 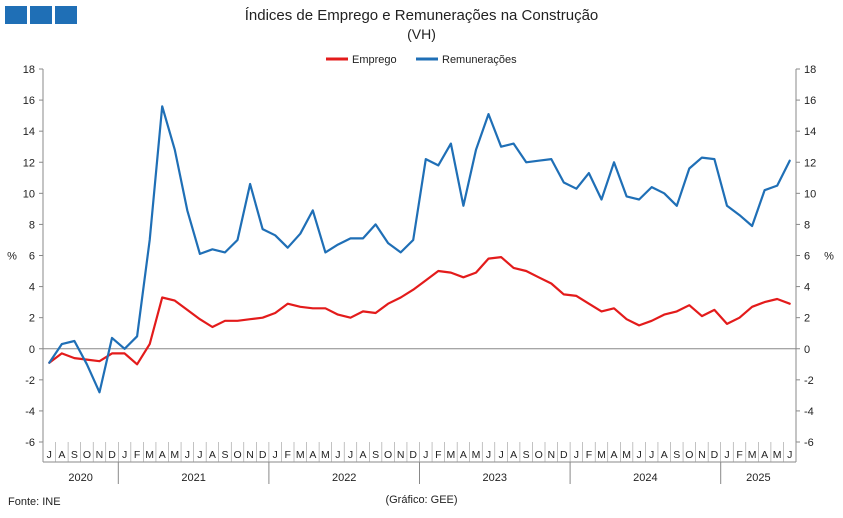 I want to click on y-tick-label-left: 6, so click(x=32, y=257).